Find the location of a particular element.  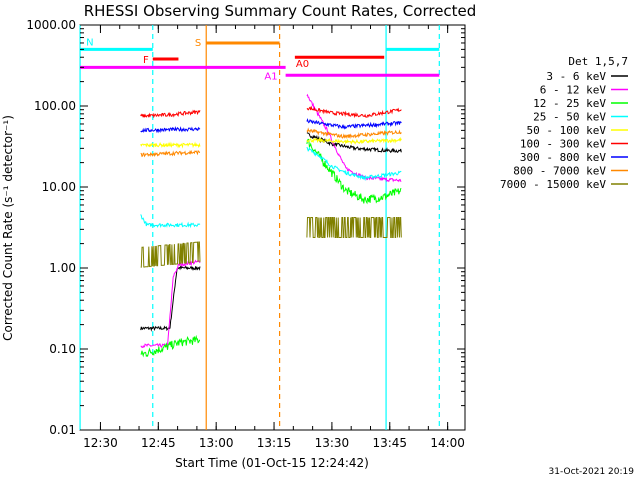

y-tick-label: 0.01 is located at coordinates (62, 430).